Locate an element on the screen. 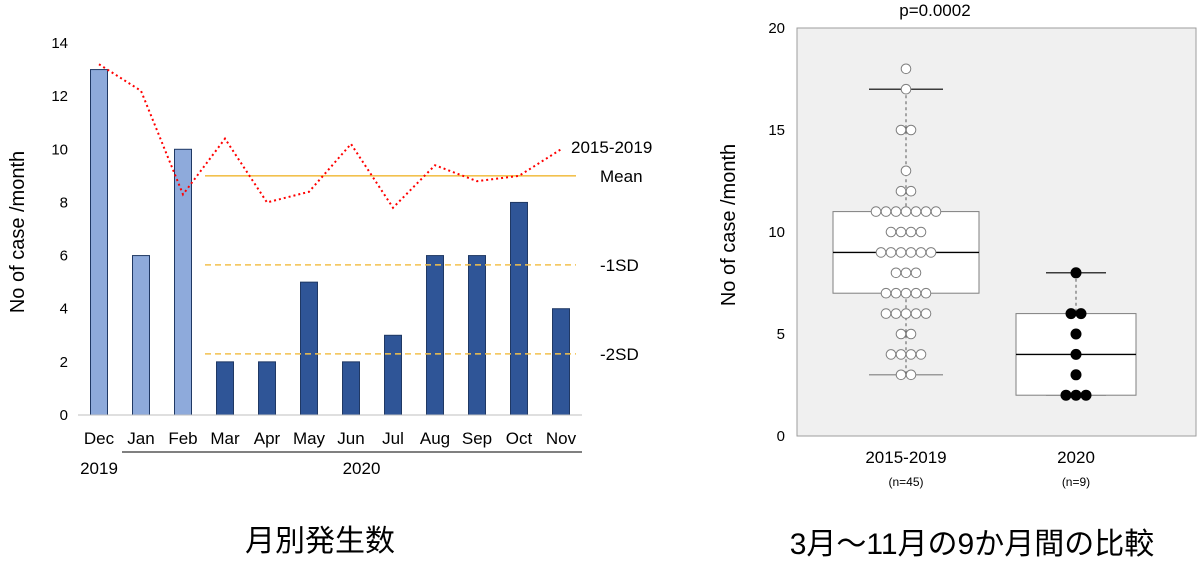 This screenshot has width=1200, height=562. left-y-axis-label: No of case /month is located at coordinates (18, 232).